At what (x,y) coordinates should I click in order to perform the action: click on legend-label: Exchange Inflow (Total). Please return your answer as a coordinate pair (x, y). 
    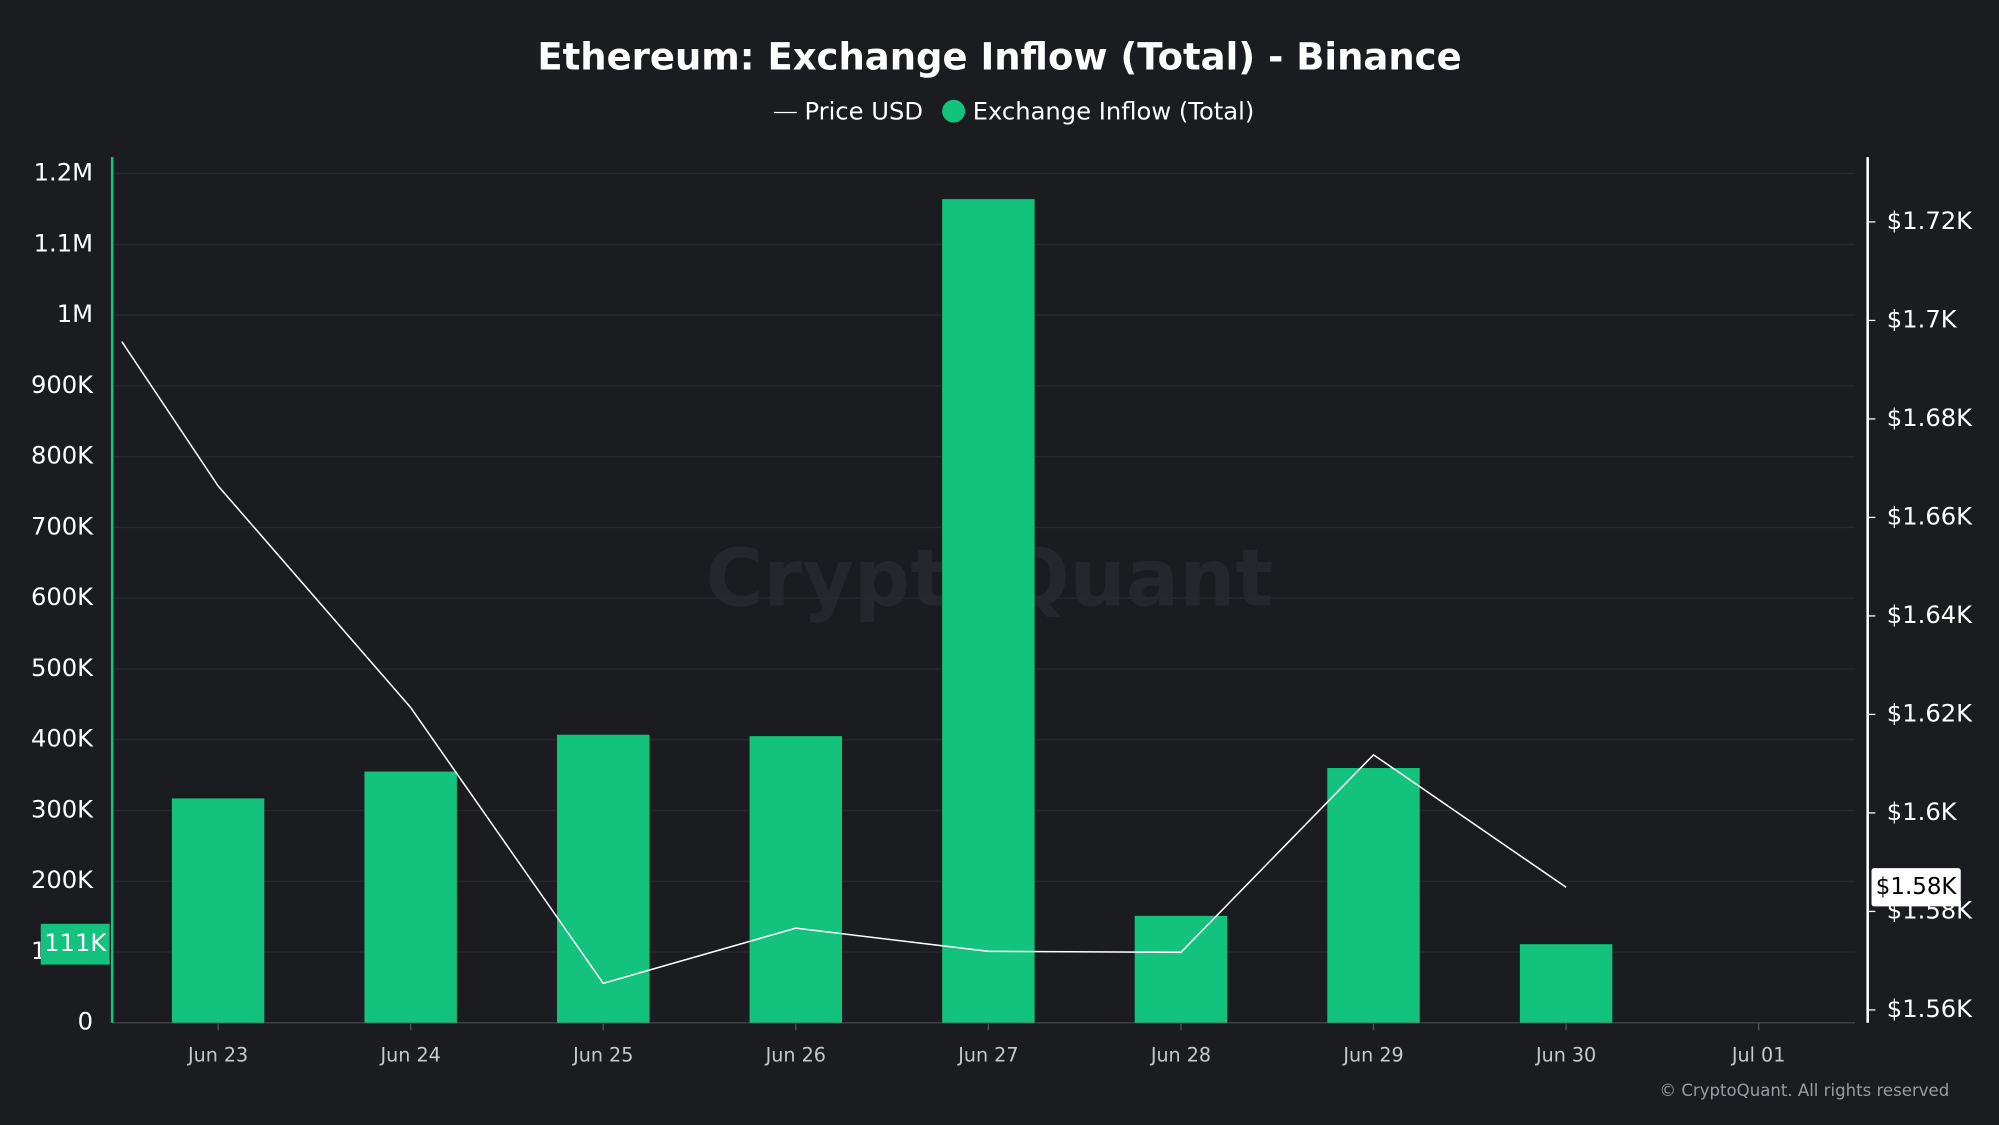
    Looking at the image, I should click on (1114, 111).